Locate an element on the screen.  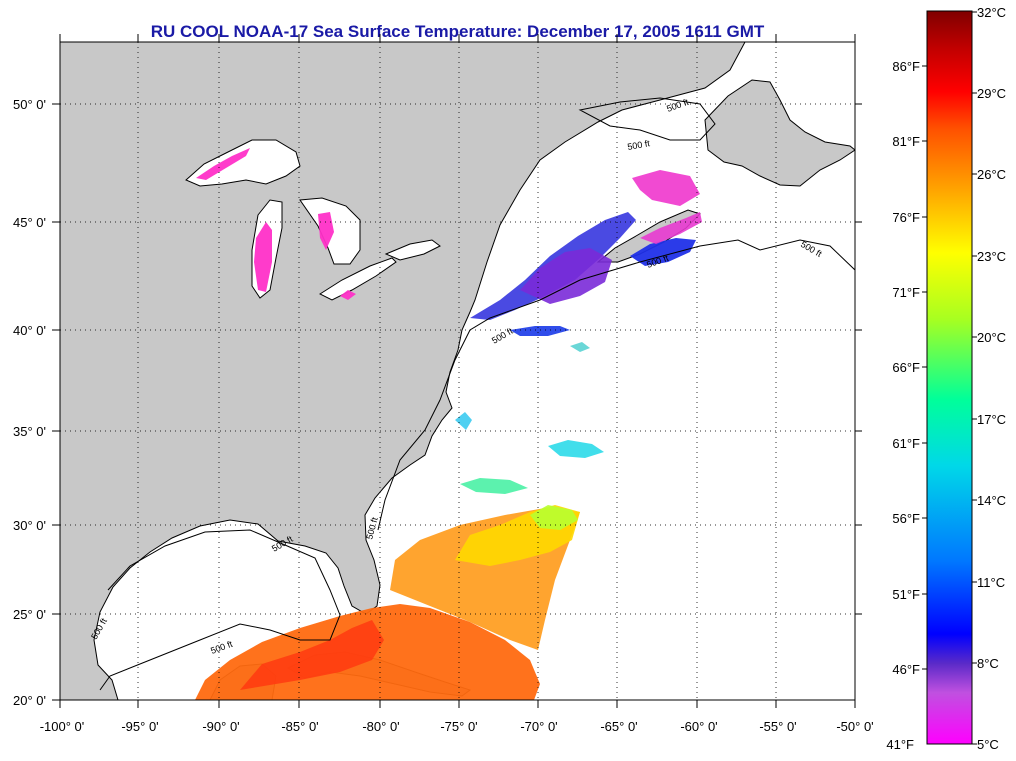
colorbar-celsius-label: 8°C is located at coordinates (988, 663).